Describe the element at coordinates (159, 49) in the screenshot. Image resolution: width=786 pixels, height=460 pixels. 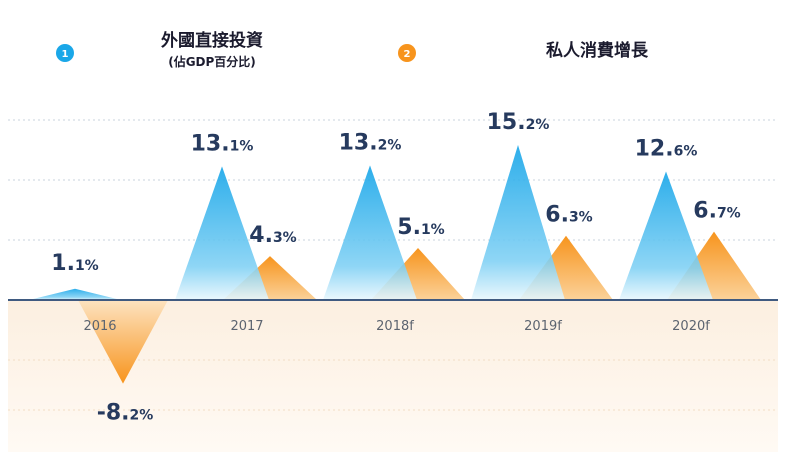
I see `legend-item-fdi: 1 外國直接投資 (佔GDP百分比)` at that location.